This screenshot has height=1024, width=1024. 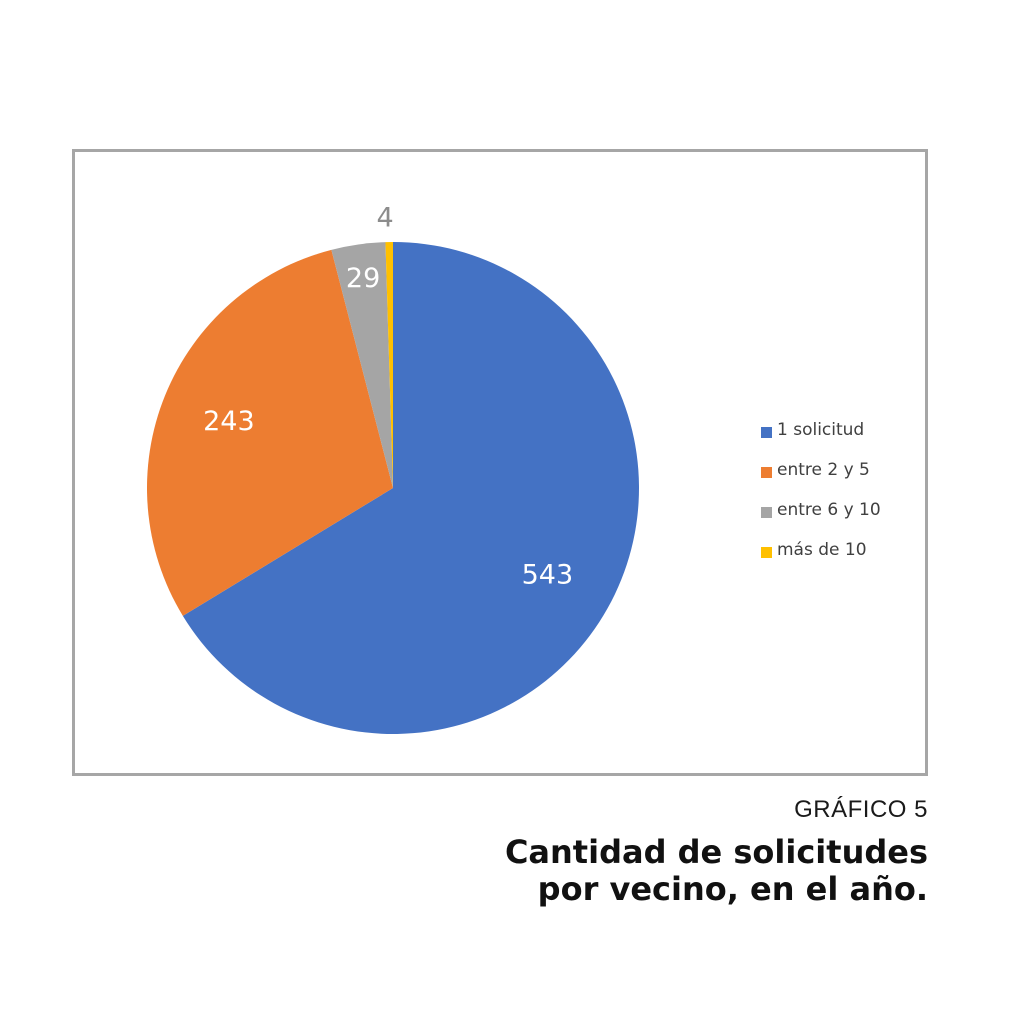 I want to click on legend-label-entre-6-y-10: entre 6 y 10, so click(x=829, y=510).